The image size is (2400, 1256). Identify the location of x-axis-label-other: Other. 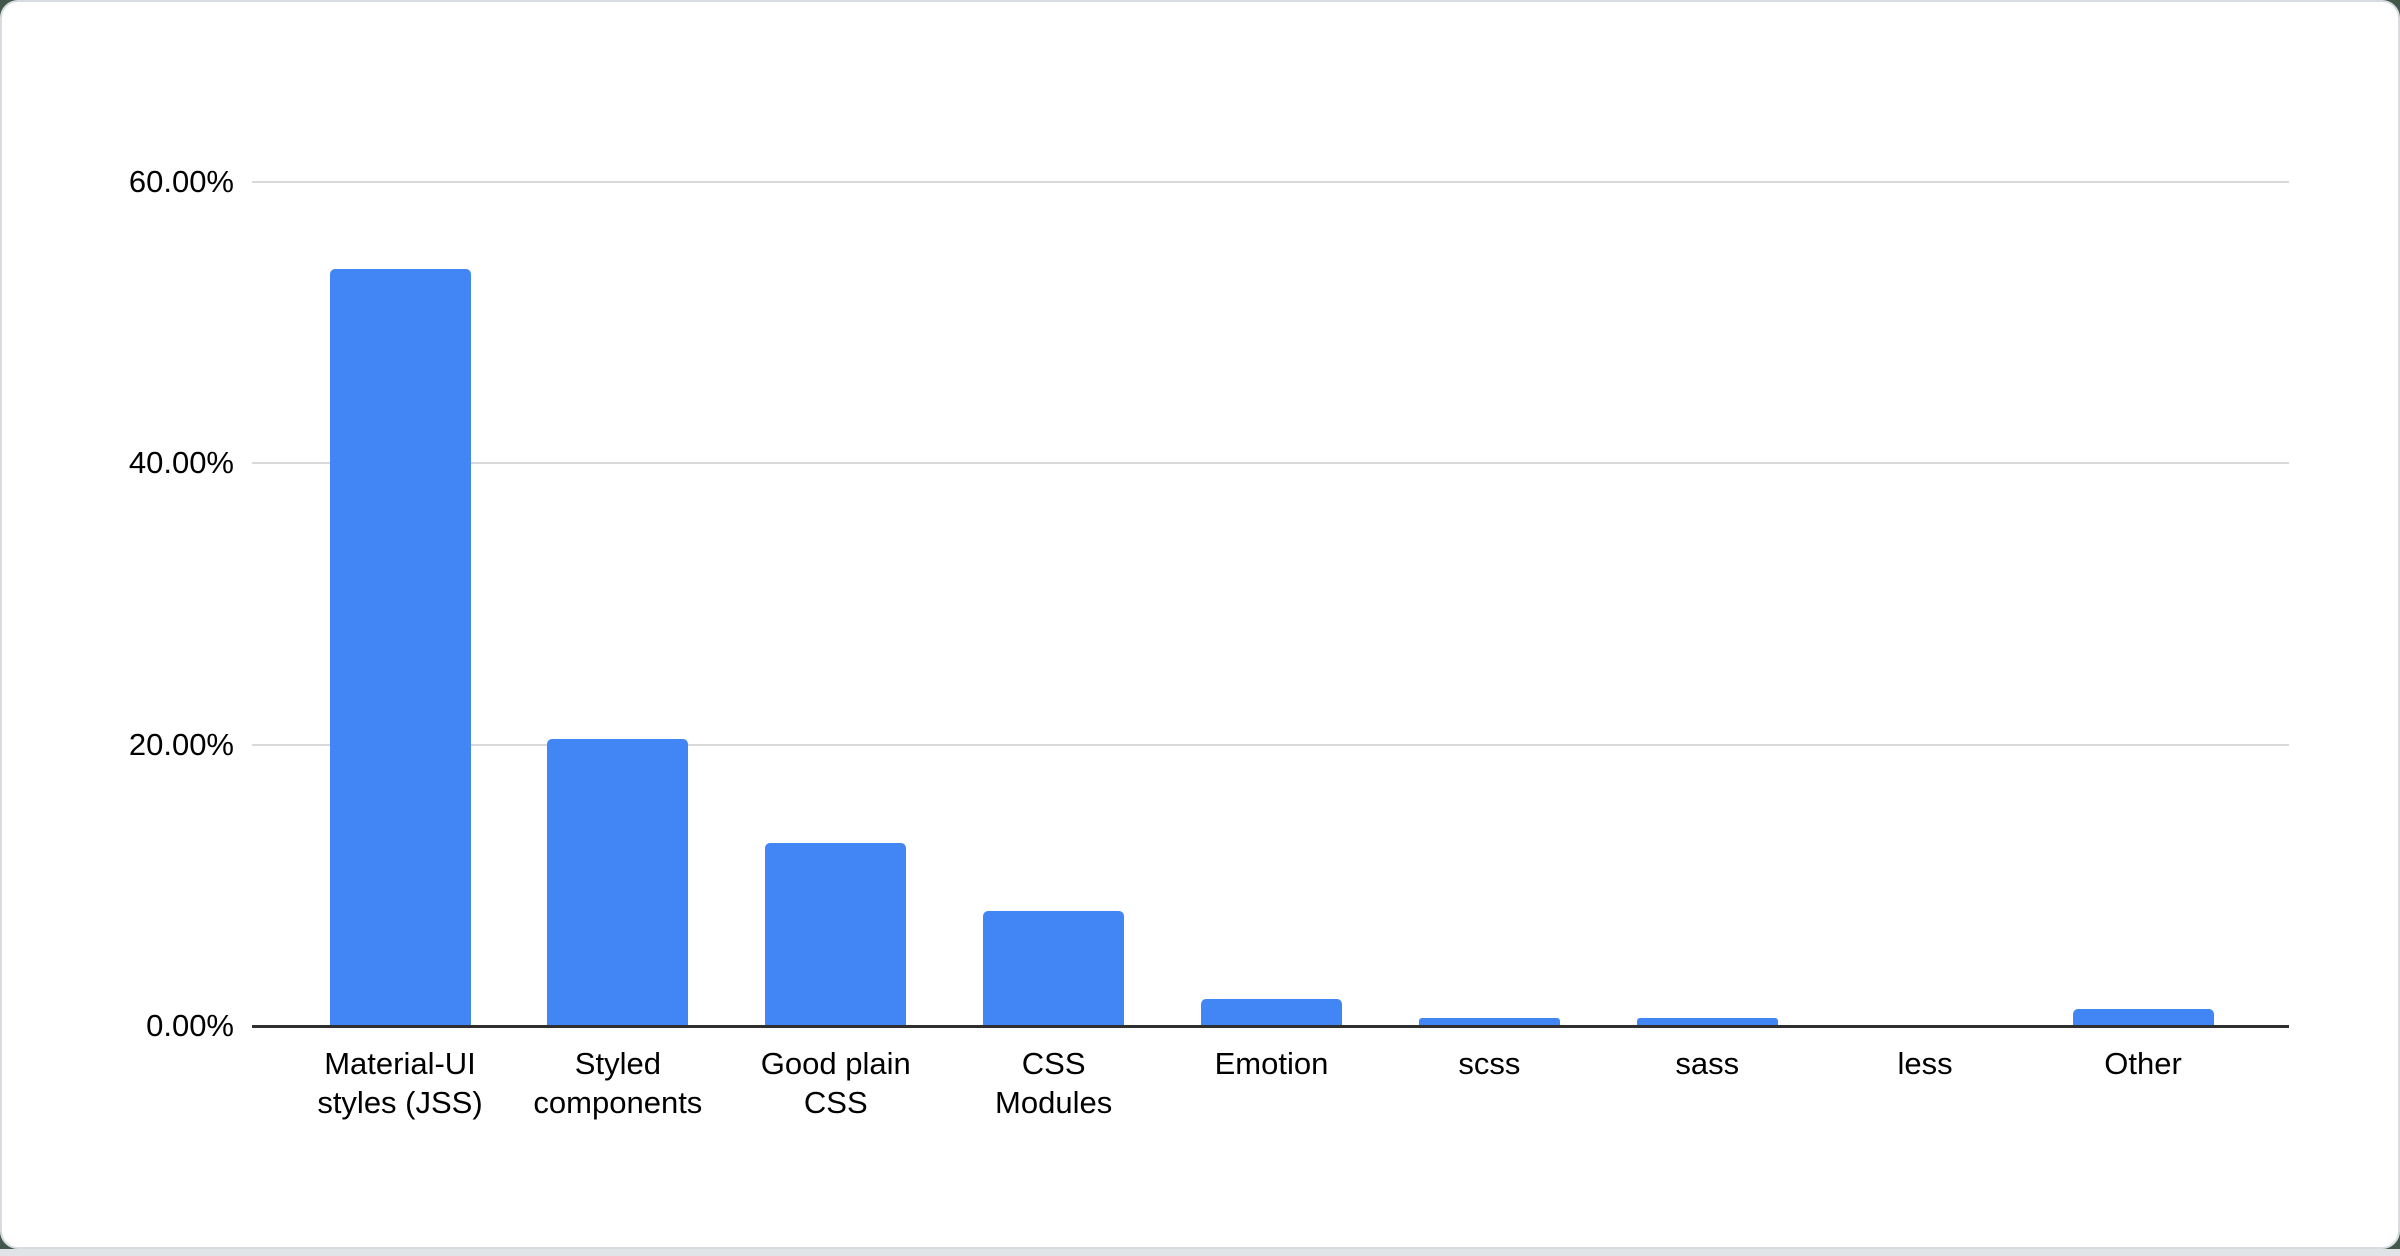
(2143, 1063).